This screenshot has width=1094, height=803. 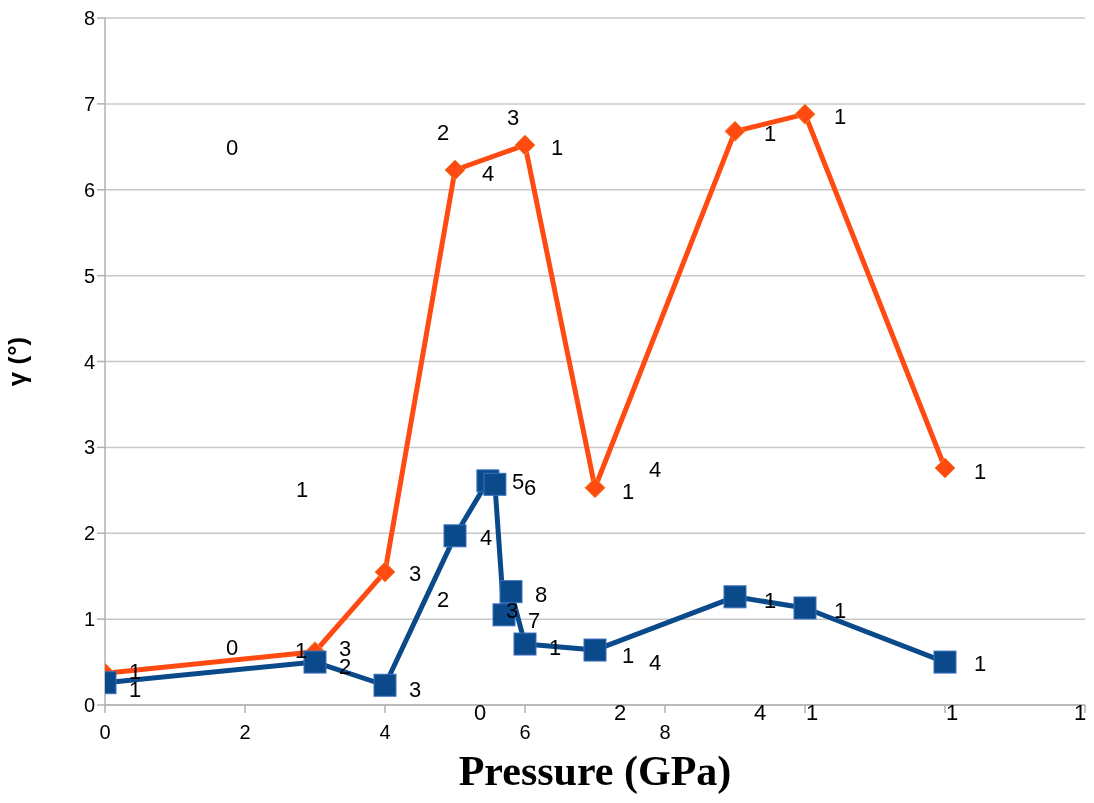 I want to click on annotation: 6, so click(x=530, y=487).